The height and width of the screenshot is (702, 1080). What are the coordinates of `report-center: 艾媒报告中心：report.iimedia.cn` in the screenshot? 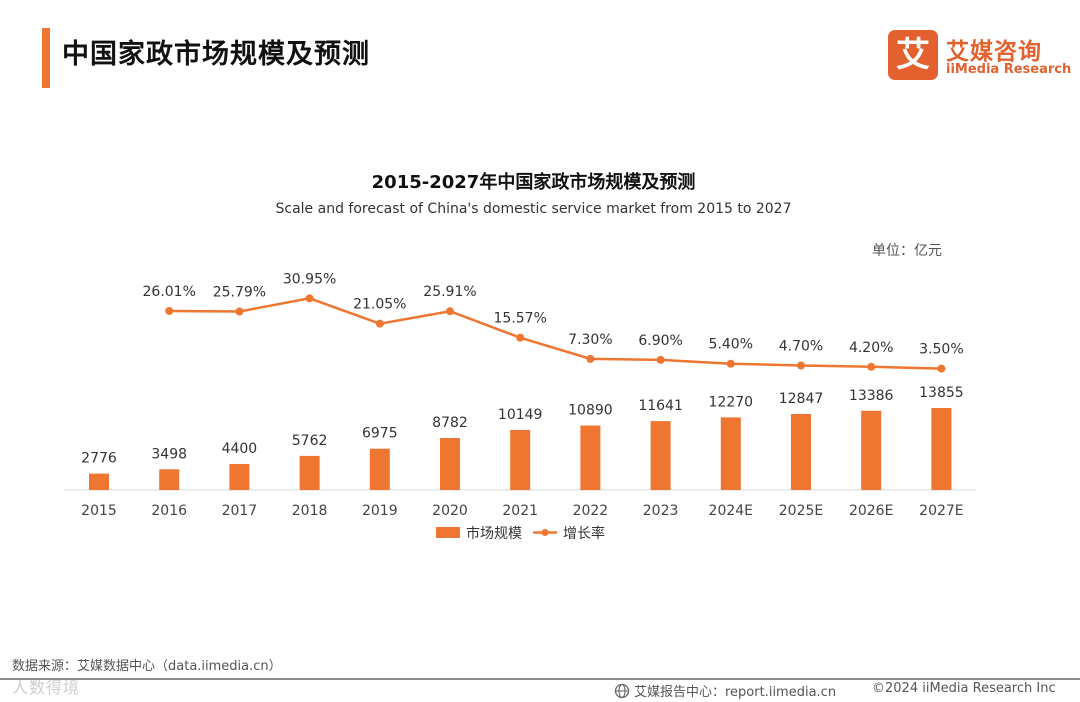 It's located at (725, 690).